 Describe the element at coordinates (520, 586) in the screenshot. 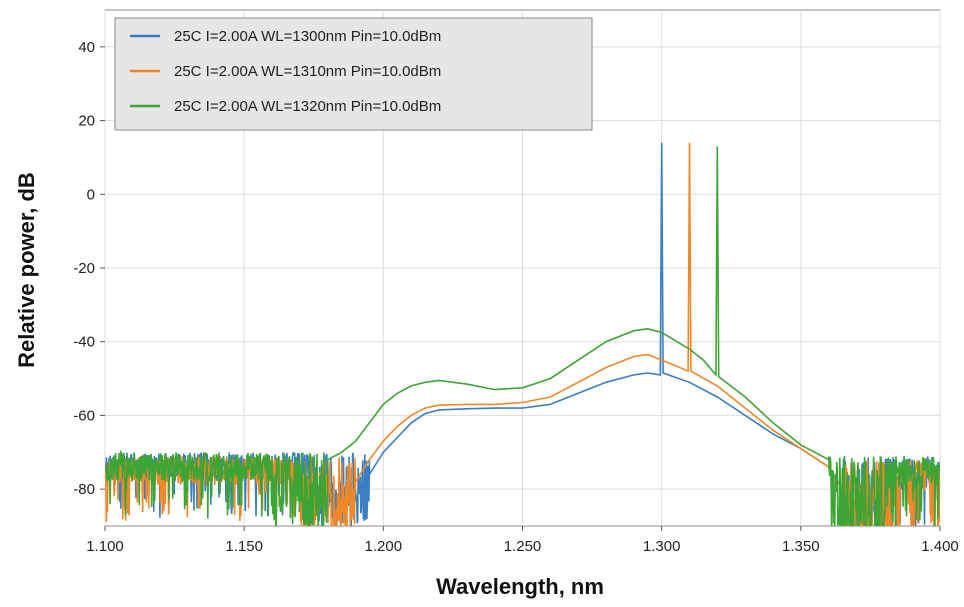

I see `x-axis-title: Wavelength, nm` at that location.